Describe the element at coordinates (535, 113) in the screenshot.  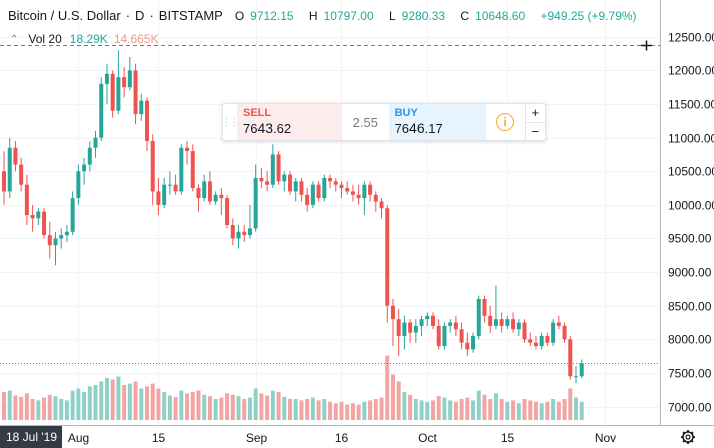
I see `plus-button: +` at that location.